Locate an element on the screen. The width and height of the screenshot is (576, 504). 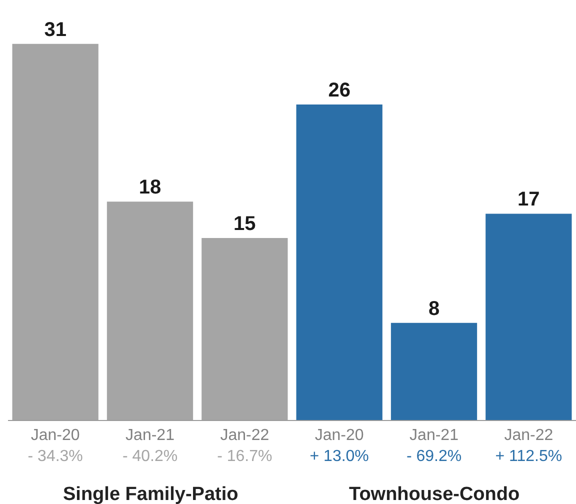
text: Townhouse-Condo is located at coordinates (434, 494).